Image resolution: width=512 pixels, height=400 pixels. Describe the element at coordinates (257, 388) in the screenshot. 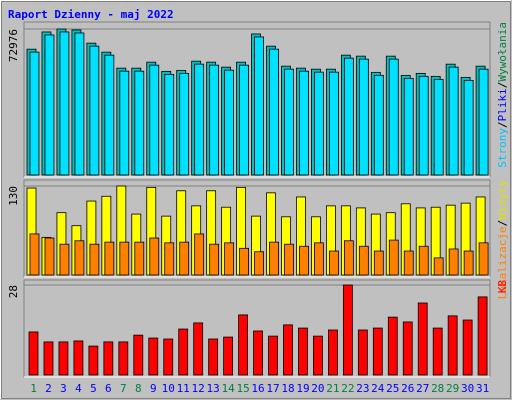

I see `x-tick-label: 16` at that location.